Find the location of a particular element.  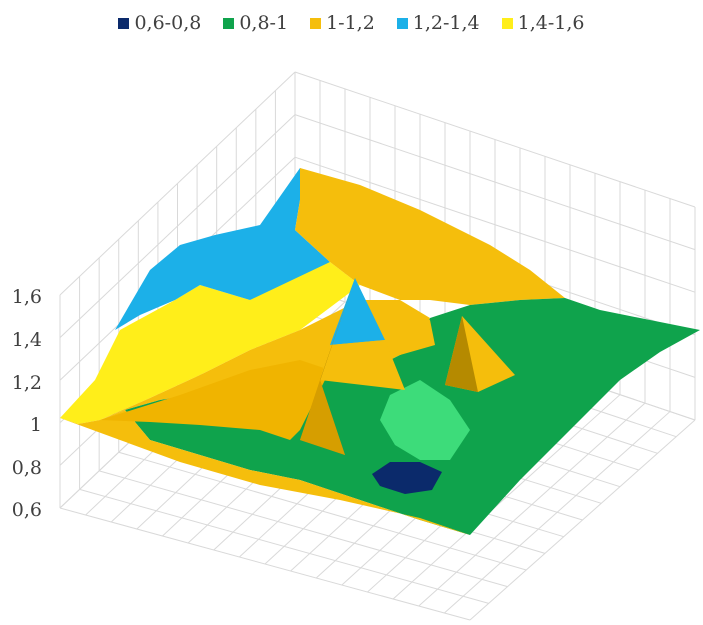

legend-item-1-4-1-6: 1,4-1,6 is located at coordinates (543, 23).